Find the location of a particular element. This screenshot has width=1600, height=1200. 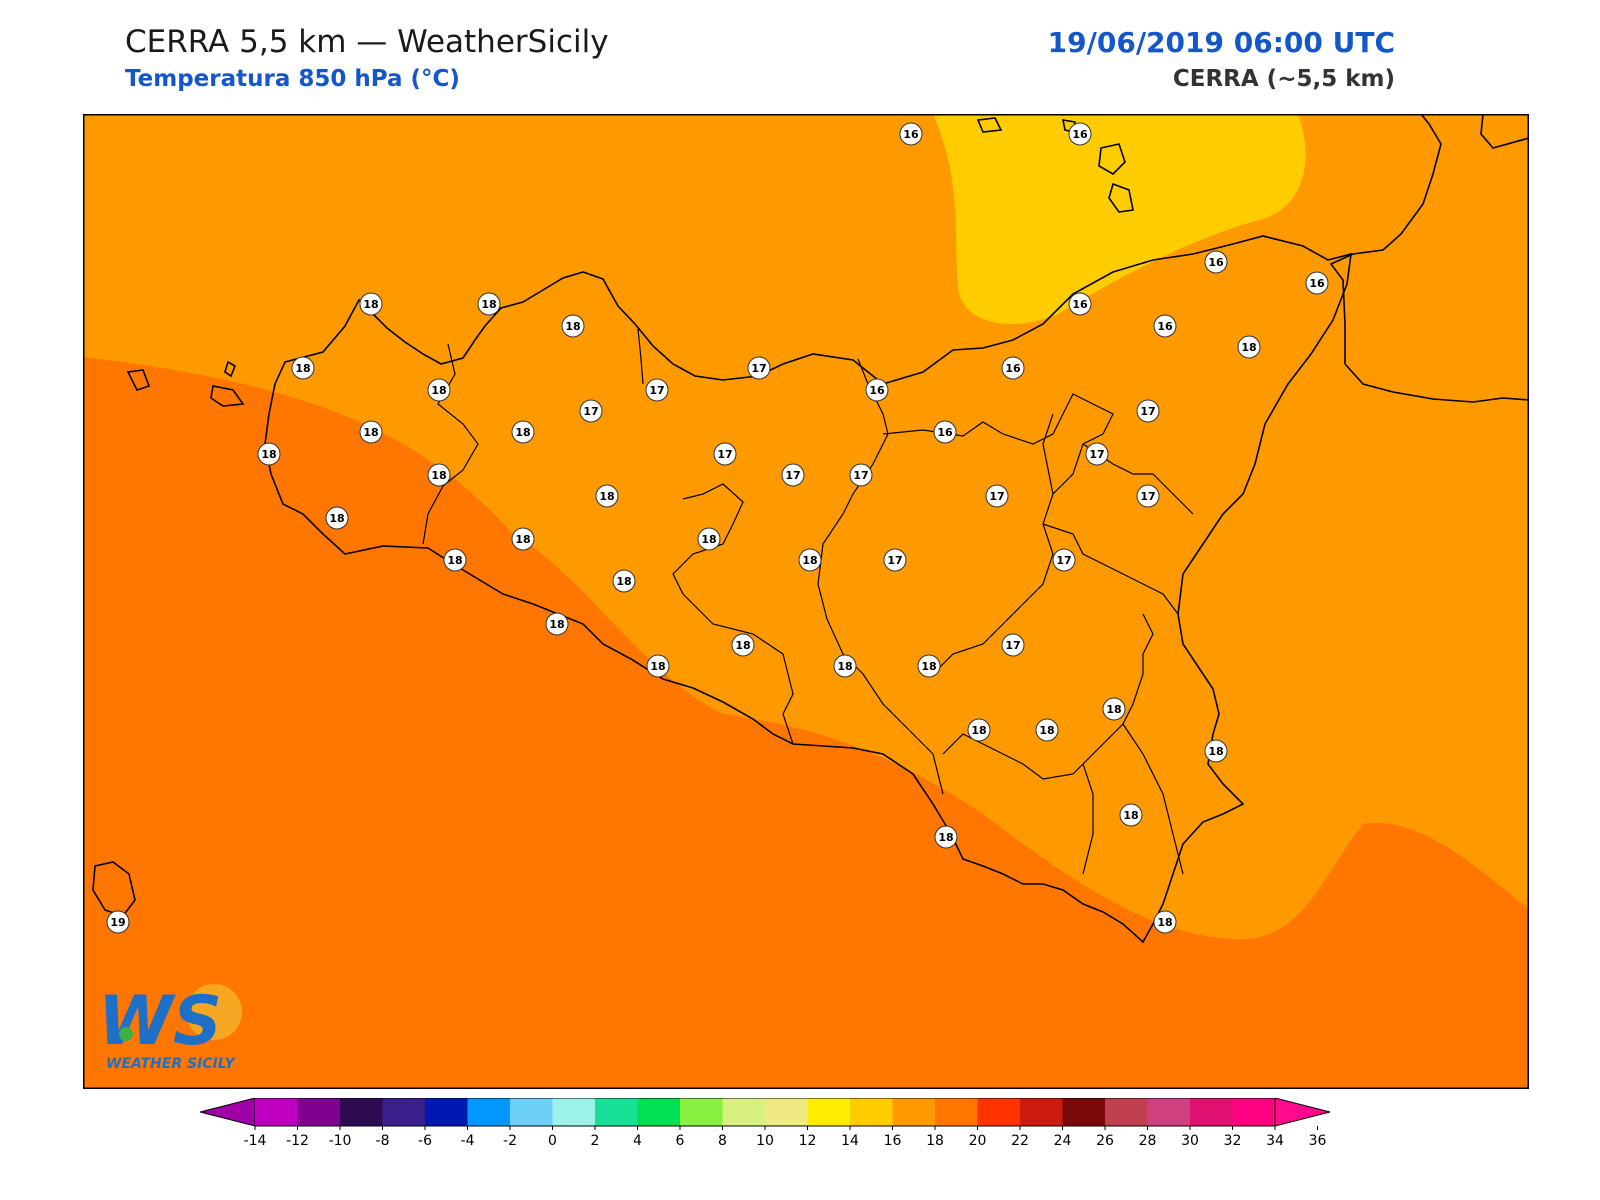

colorbar-tick-label: 36 is located at coordinates (1318, 1141).